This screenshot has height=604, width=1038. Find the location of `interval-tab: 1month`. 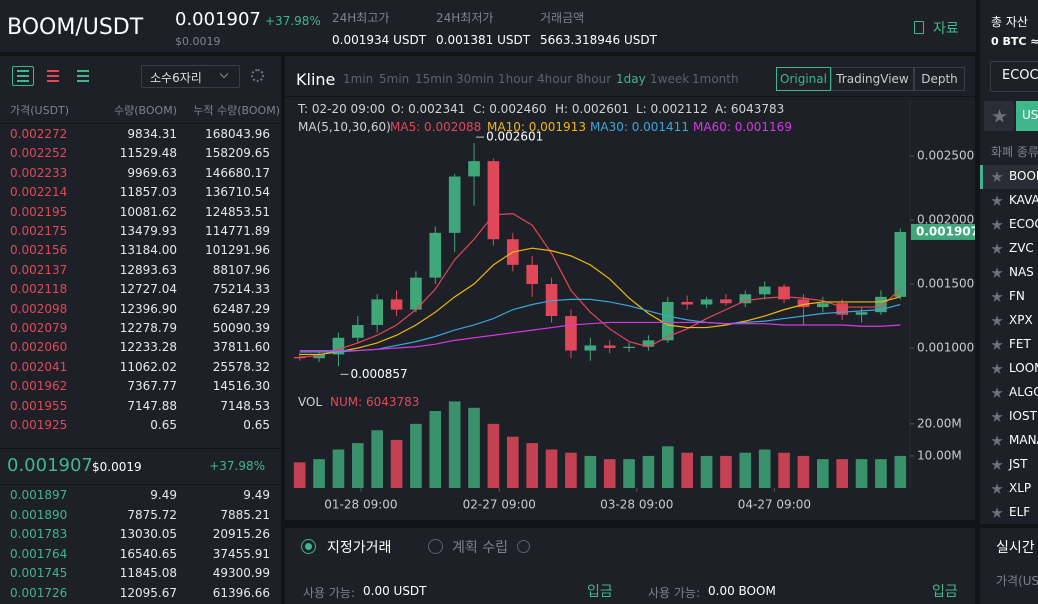

interval-tab: 1month is located at coordinates (715, 79).